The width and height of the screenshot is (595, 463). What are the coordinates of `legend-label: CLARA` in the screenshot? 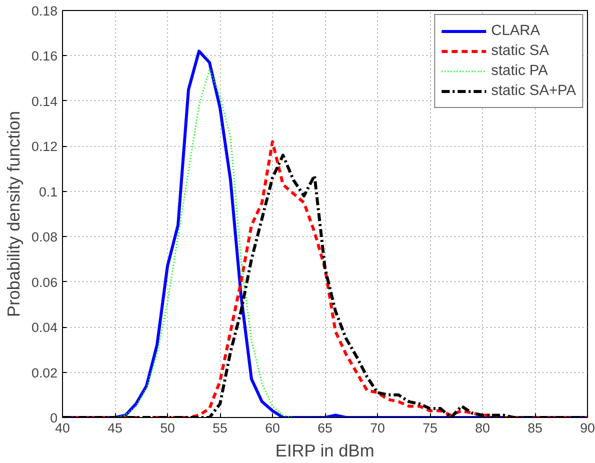 It's located at (515, 31).